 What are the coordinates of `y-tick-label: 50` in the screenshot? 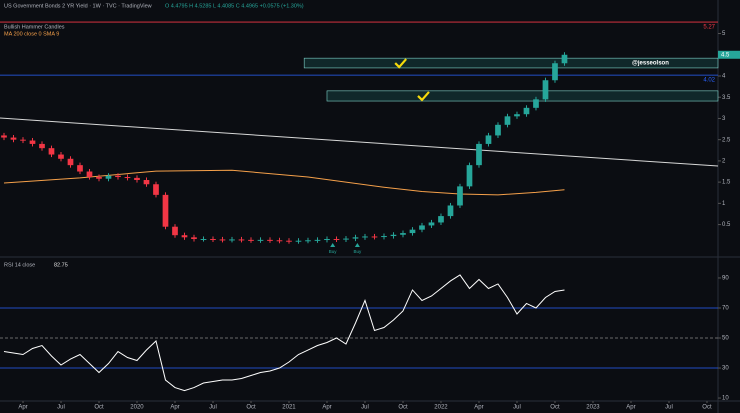 It's located at (725, 339).